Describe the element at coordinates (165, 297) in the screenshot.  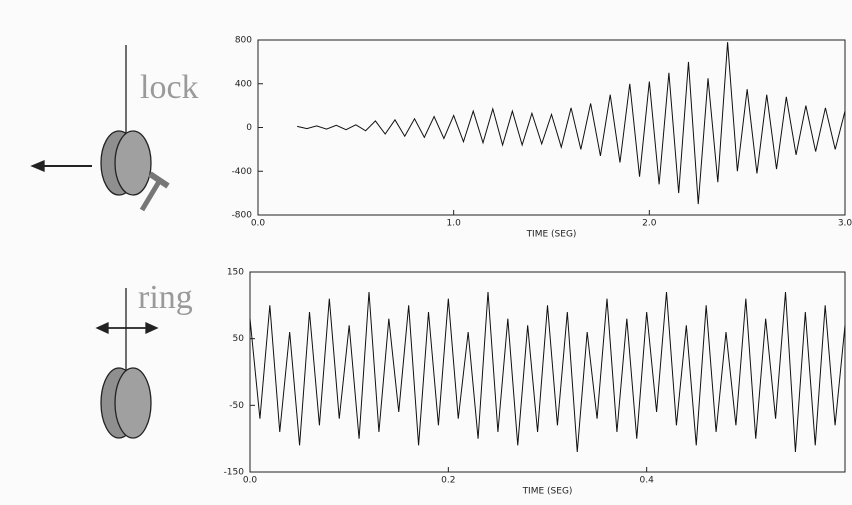
I see `annotation: ring` at that location.